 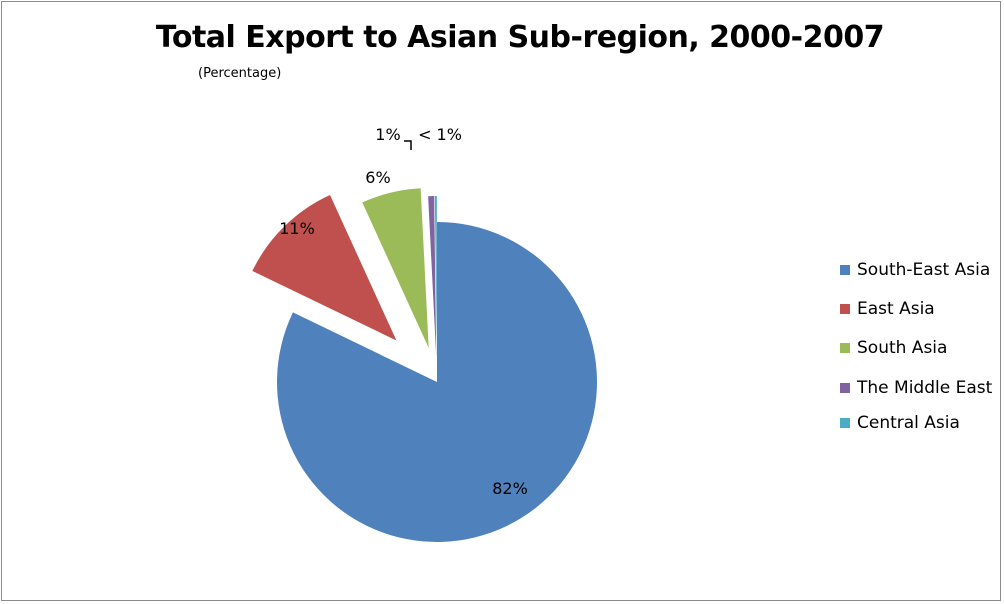 What do you see at coordinates (435, 276) in the screenshot?
I see `pie-slice-central-asia` at bounding box center [435, 276].